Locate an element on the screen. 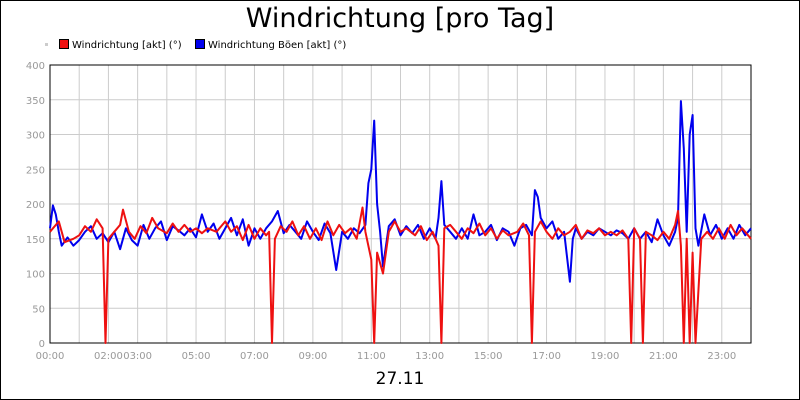  legend-label: Windrichtung Böen [akt] (°) is located at coordinates (277, 45).